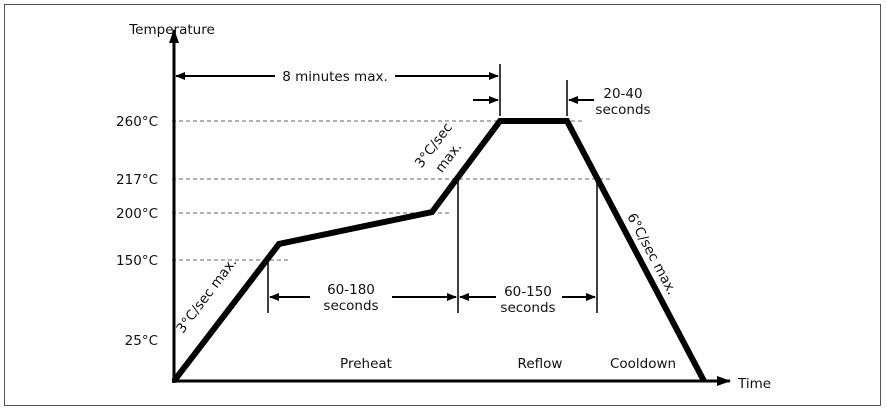  What do you see at coordinates (528, 292) in the screenshot?
I see `reflow-time-line1: 60-150` at bounding box center [528, 292].